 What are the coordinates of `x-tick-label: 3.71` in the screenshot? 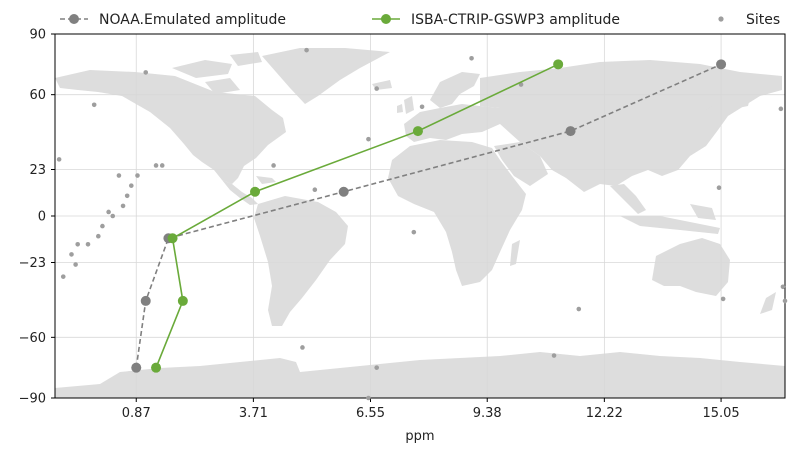 It's located at (253, 413).